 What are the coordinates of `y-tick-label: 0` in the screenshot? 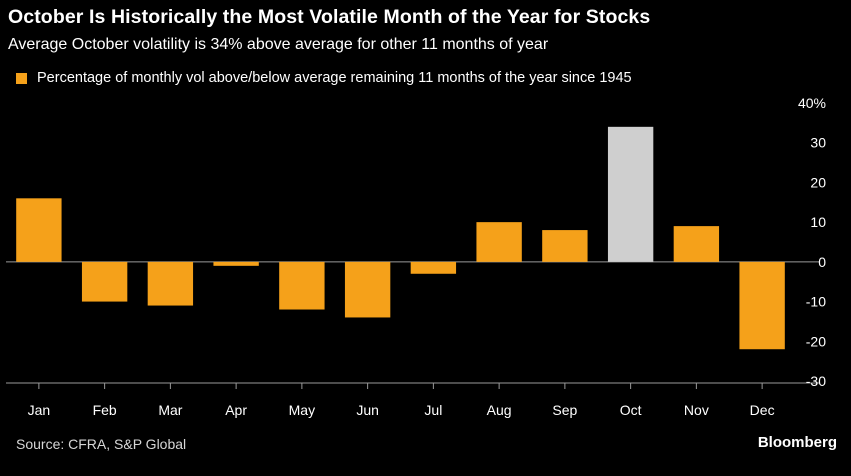 It's located at (822, 262).